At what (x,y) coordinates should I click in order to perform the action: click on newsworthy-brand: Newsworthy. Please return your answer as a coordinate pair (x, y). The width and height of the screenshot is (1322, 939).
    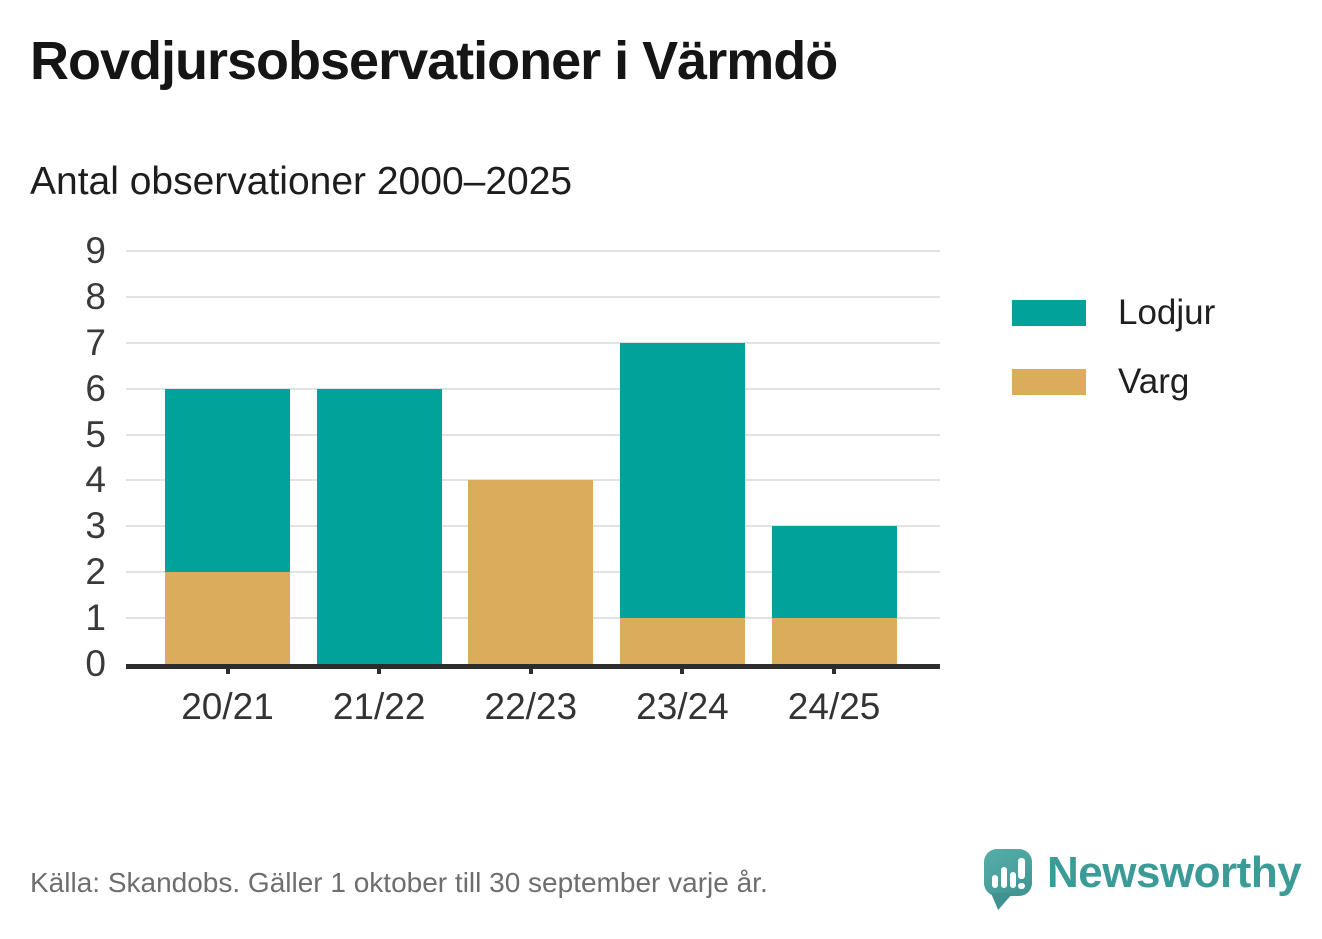
    Looking at the image, I should click on (1143, 879).